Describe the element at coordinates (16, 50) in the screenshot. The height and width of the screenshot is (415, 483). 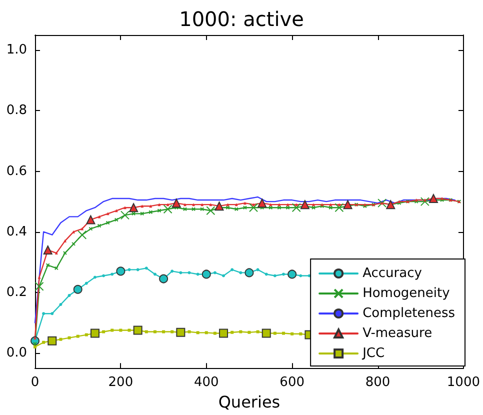
I see `y-tick-label: 1.0` at that location.